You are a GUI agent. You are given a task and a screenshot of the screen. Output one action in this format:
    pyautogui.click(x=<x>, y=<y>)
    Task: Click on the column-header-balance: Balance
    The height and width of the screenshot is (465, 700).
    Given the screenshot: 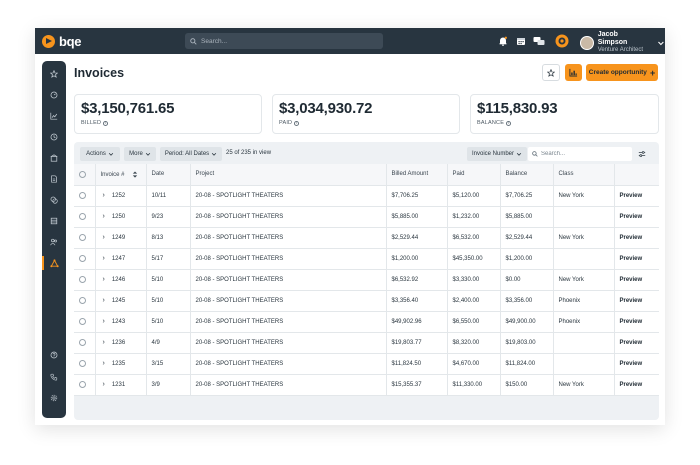 What is the action you would take?
    pyautogui.click(x=527, y=175)
    